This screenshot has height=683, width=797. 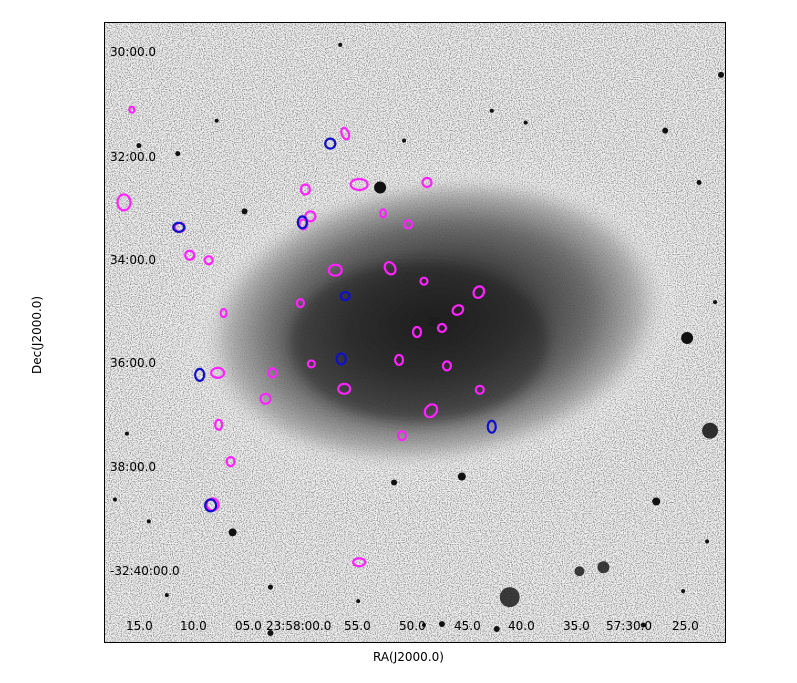 What do you see at coordinates (133, 467) in the screenshot?
I see `y-tick-label: 38:00.0` at bounding box center [133, 467].